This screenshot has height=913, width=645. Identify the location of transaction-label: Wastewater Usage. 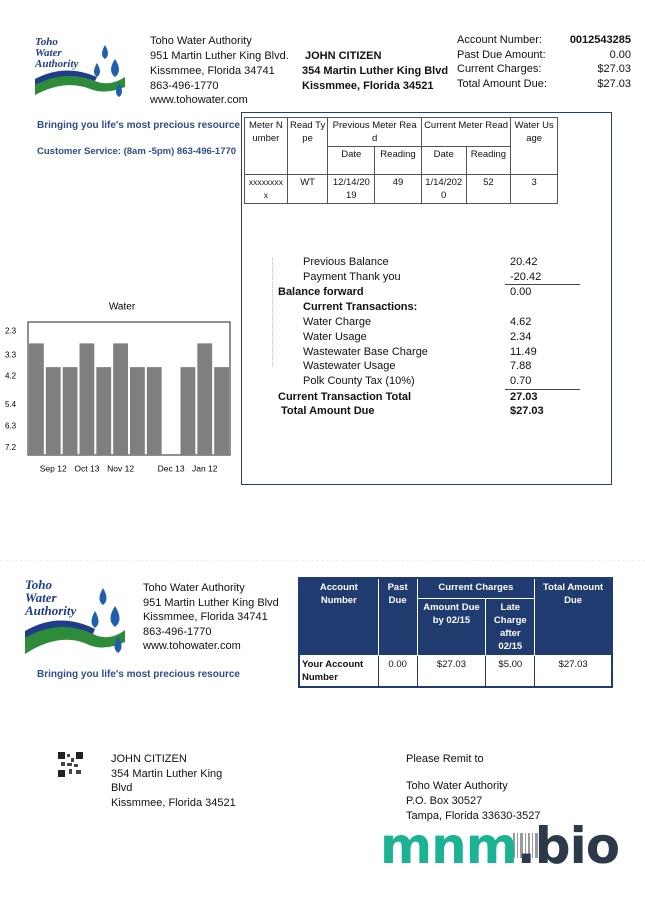
(349, 366).